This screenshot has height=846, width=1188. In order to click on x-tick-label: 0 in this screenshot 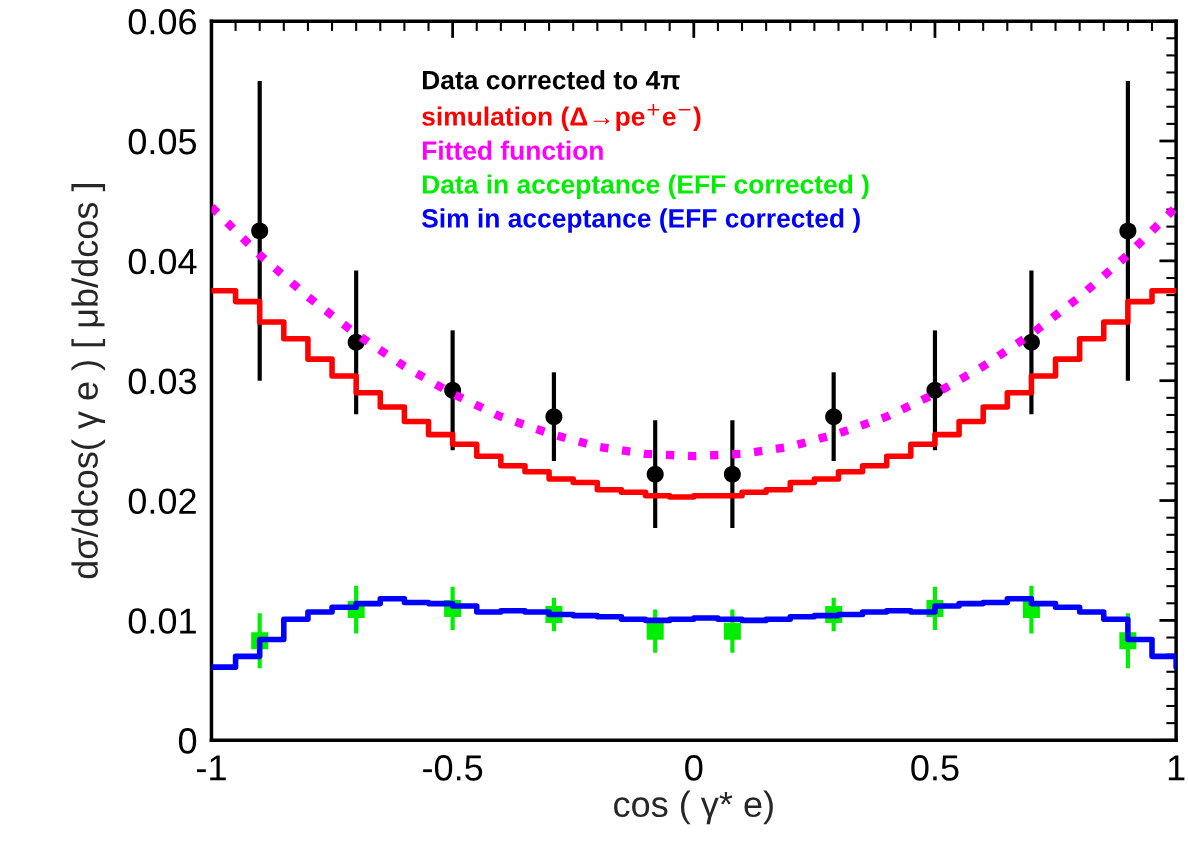, I will do `click(694, 768)`.